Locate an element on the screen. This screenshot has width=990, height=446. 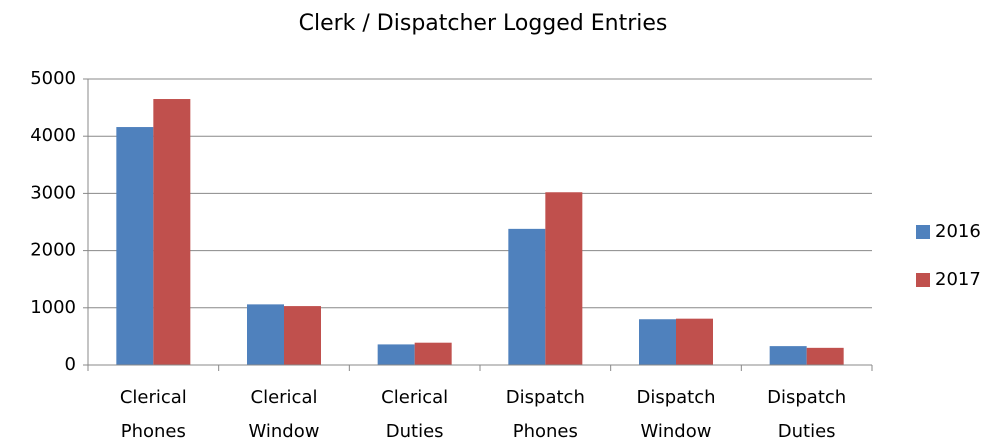
y-tick-label: 1000 is located at coordinates (53, 307).